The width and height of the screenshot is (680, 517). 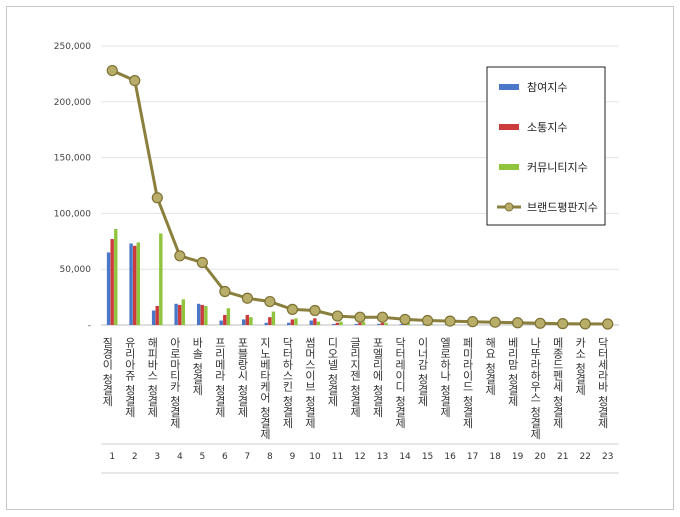 I want to click on x-index-label: 10, so click(x=315, y=457).